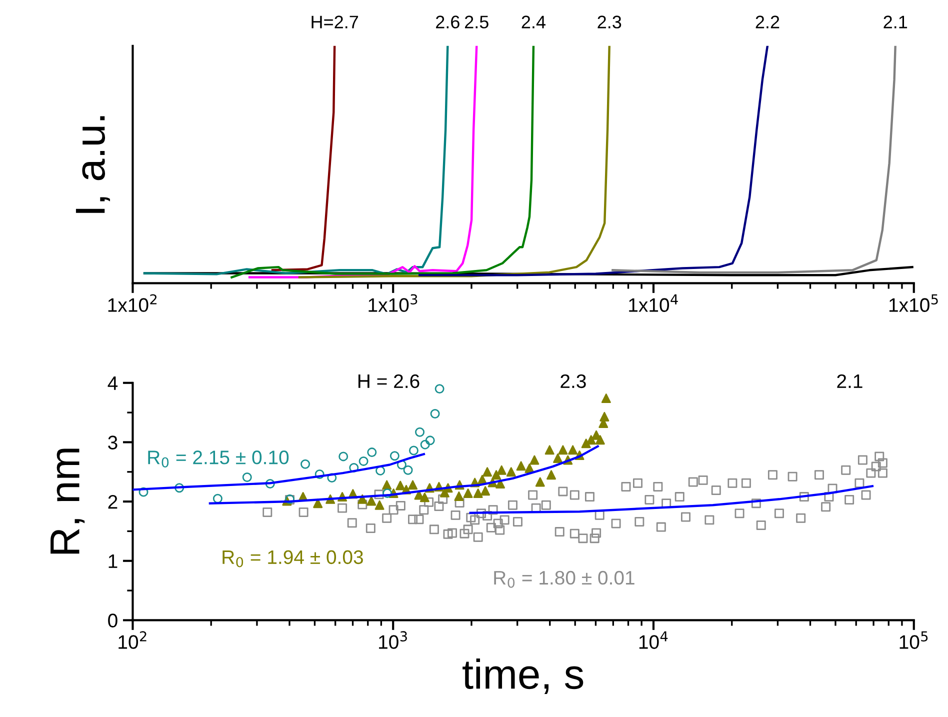  I want to click on annotation: R$_{0}$ = 1.94 ± 0.03, so click(292, 559).